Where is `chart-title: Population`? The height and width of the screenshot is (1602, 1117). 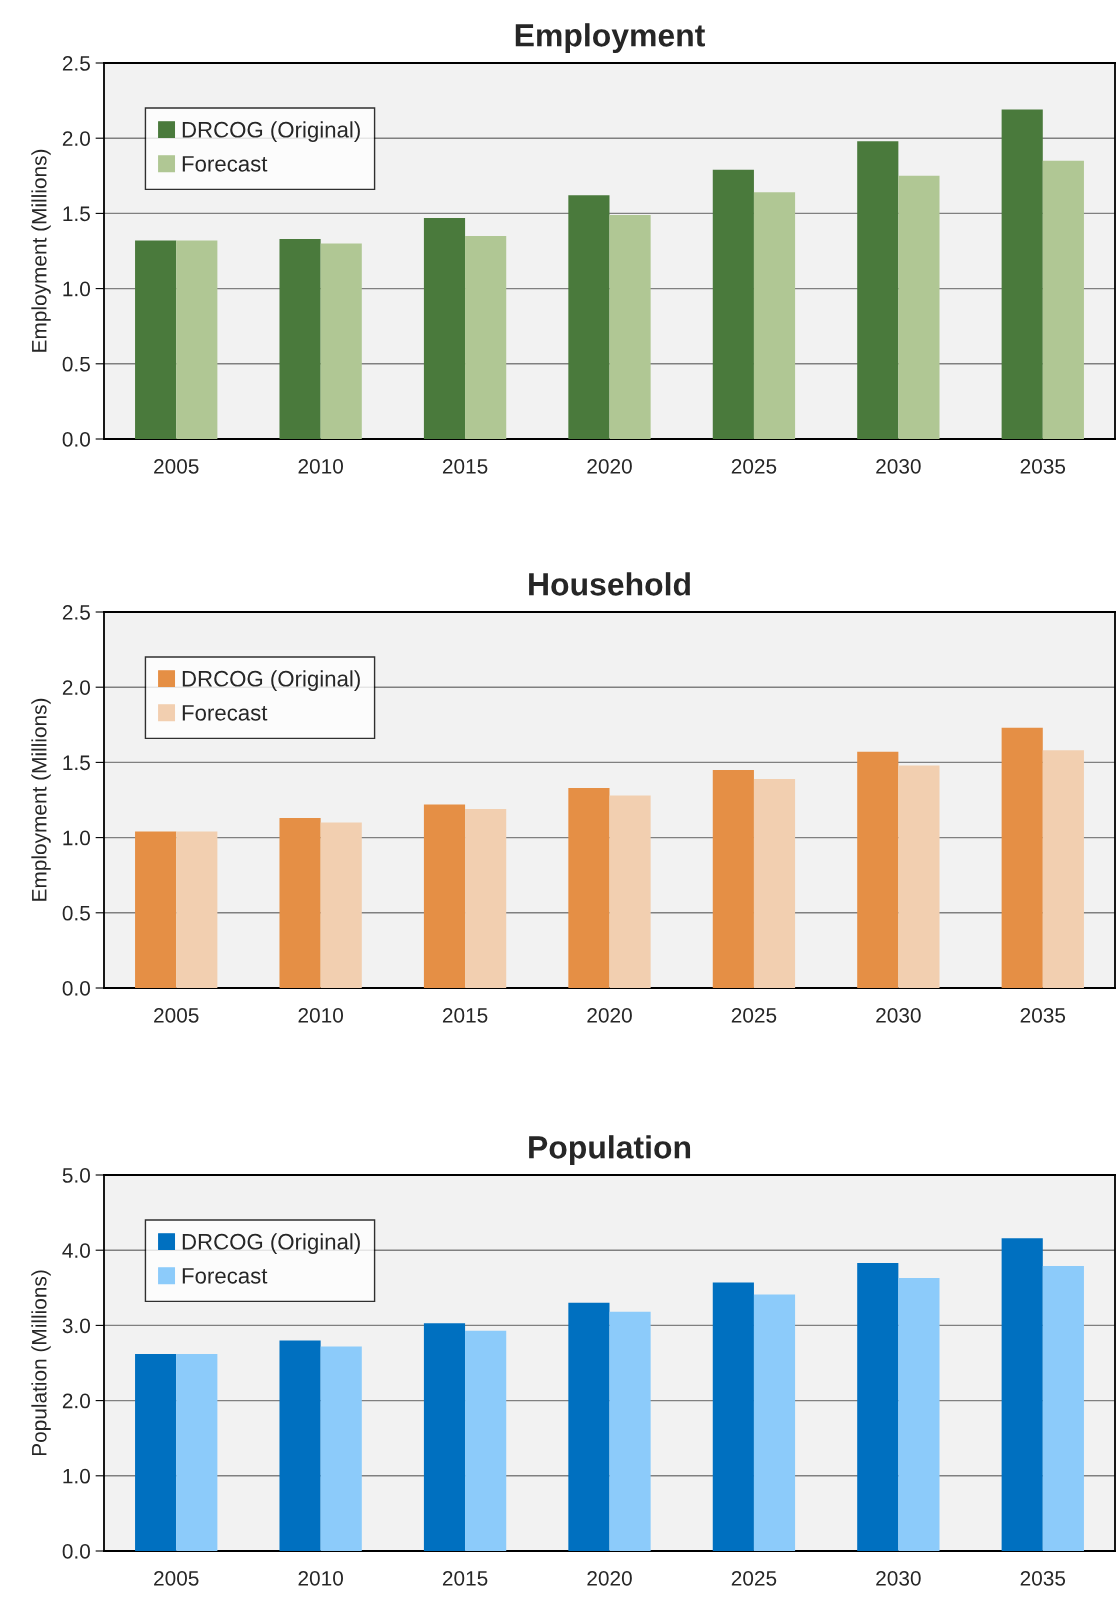
chart-title: Population is located at coordinates (610, 1150).